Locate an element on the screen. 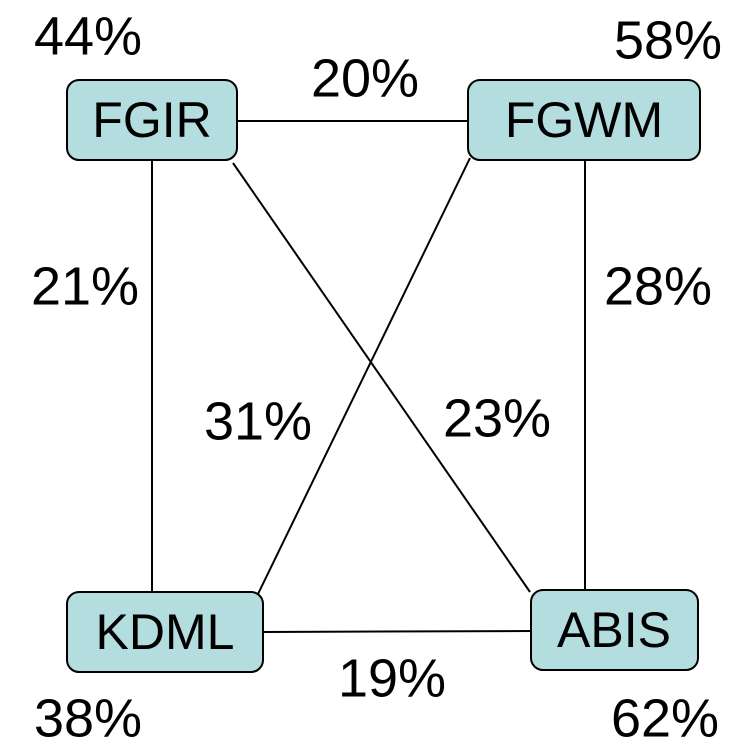 This screenshot has height=750, width=743. node-label: FGWM is located at coordinates (584, 120).